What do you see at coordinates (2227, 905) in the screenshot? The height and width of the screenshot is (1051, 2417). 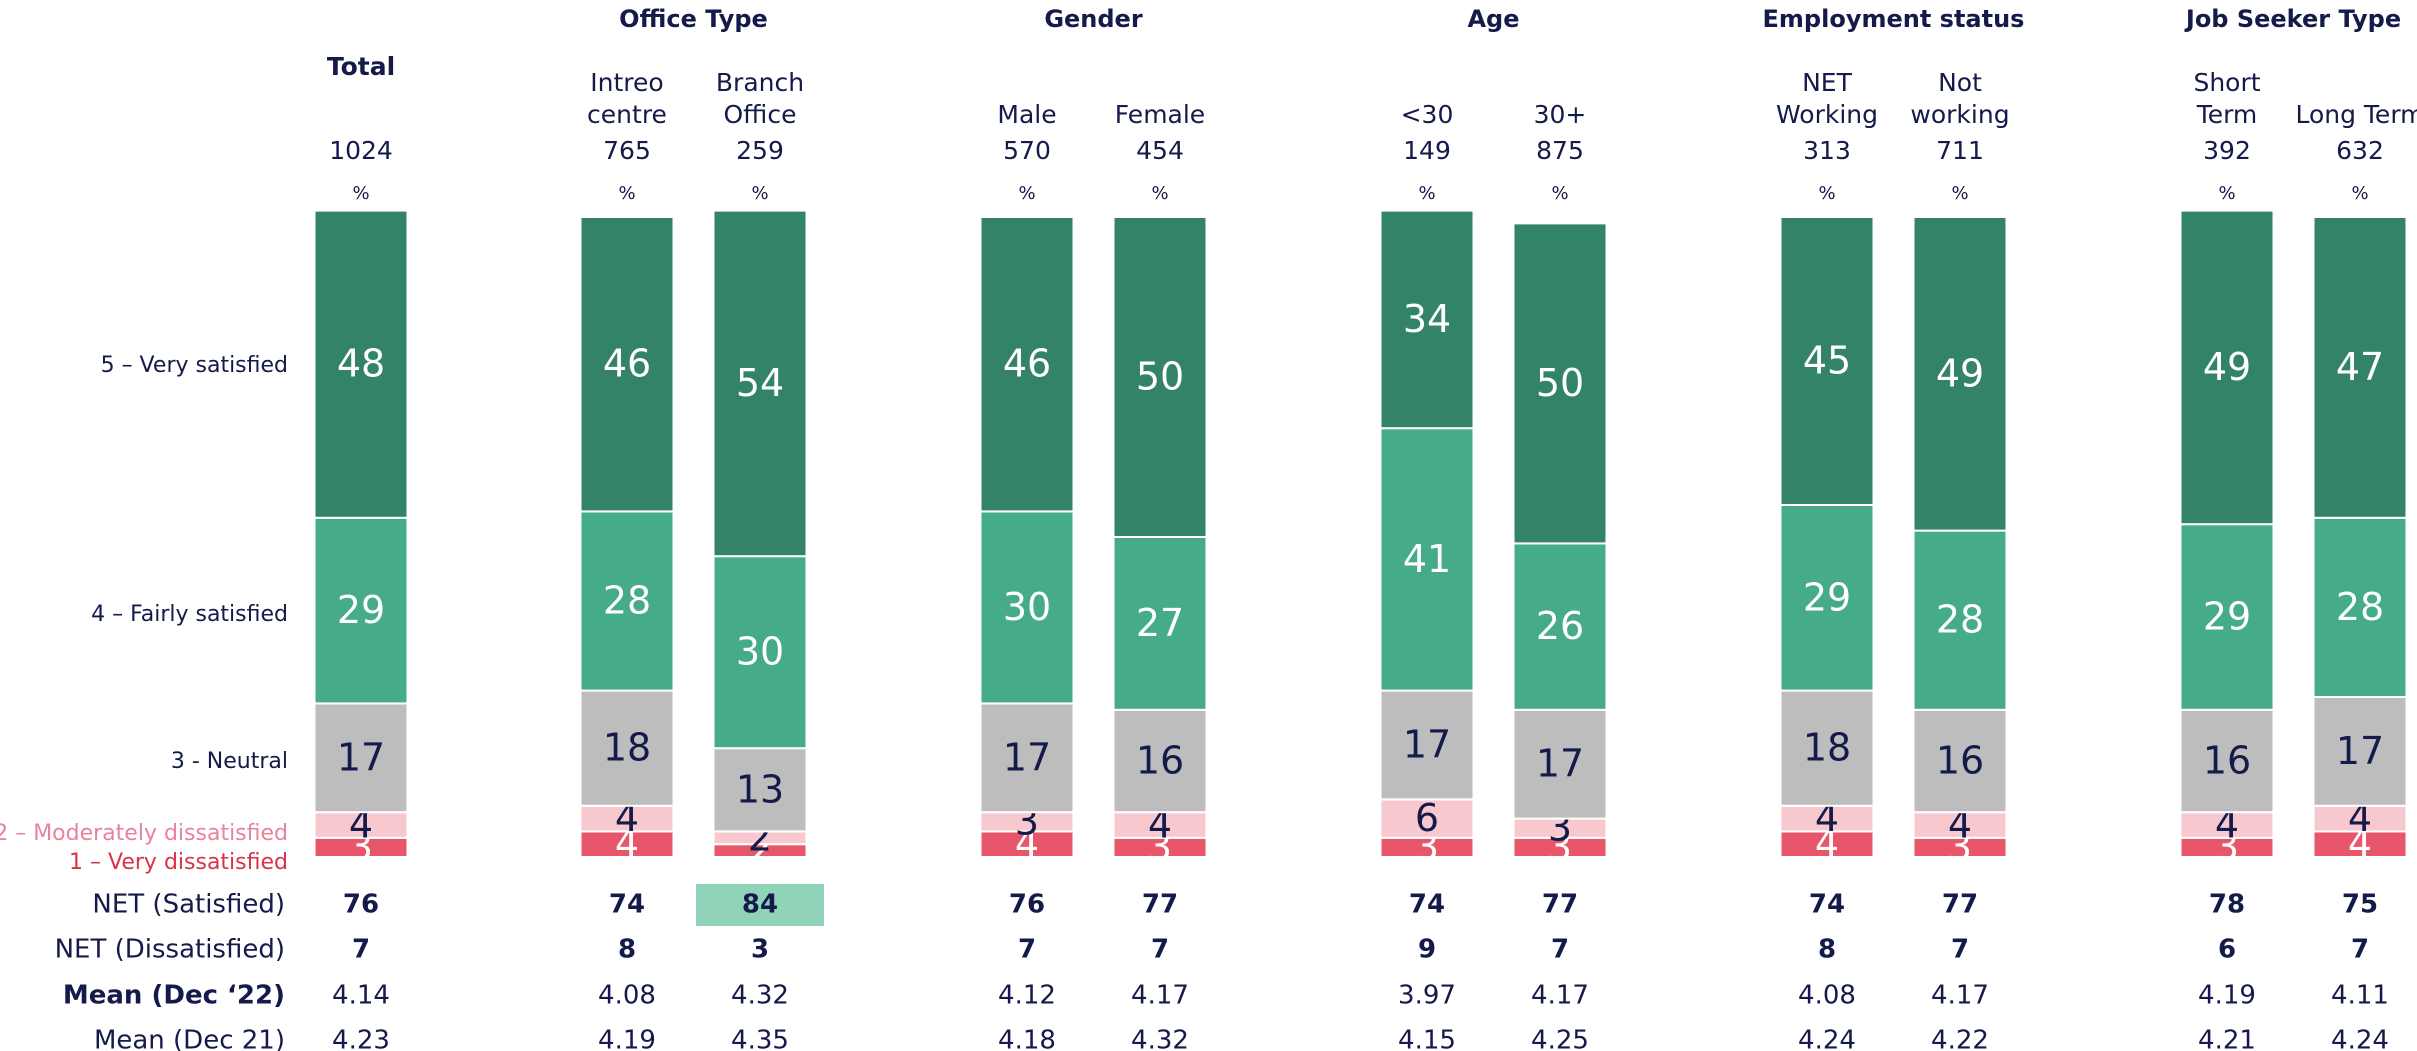 I see `row-value: 78` at bounding box center [2227, 905].